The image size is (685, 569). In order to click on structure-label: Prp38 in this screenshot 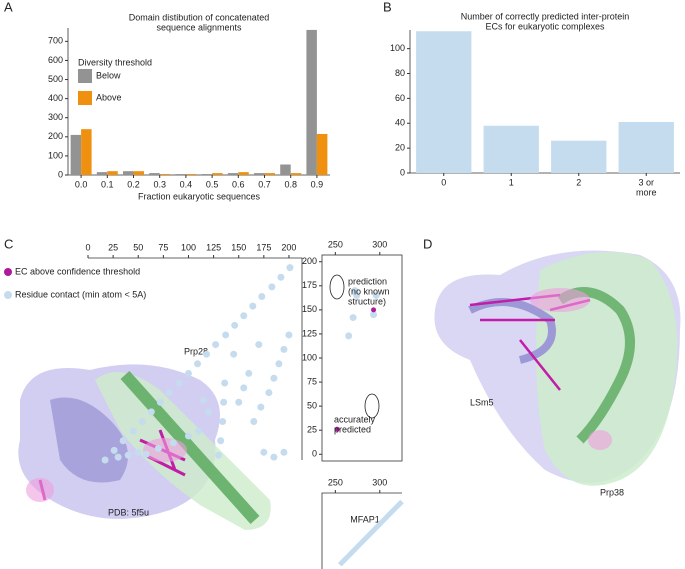, I will do `click(612, 492)`.